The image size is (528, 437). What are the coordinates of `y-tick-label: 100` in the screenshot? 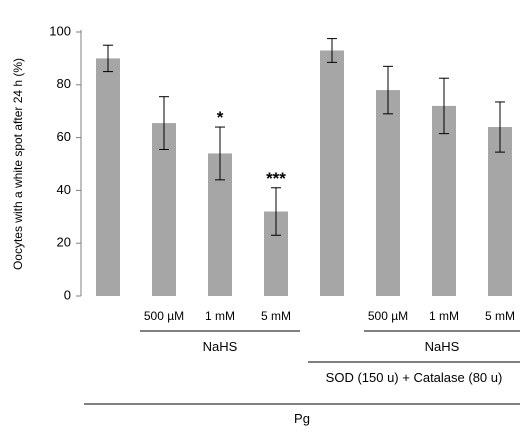 It's located at (60, 30).